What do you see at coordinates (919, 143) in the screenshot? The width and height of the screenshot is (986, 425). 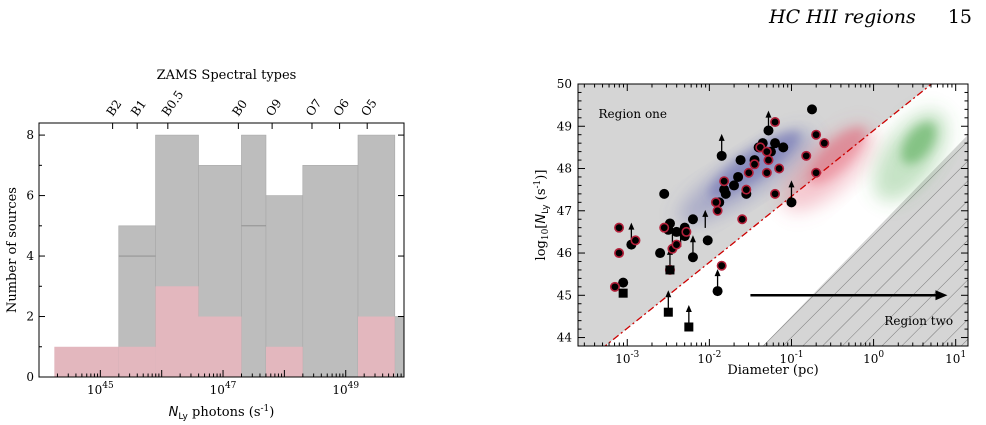 I see `green-density-core` at bounding box center [919, 143].